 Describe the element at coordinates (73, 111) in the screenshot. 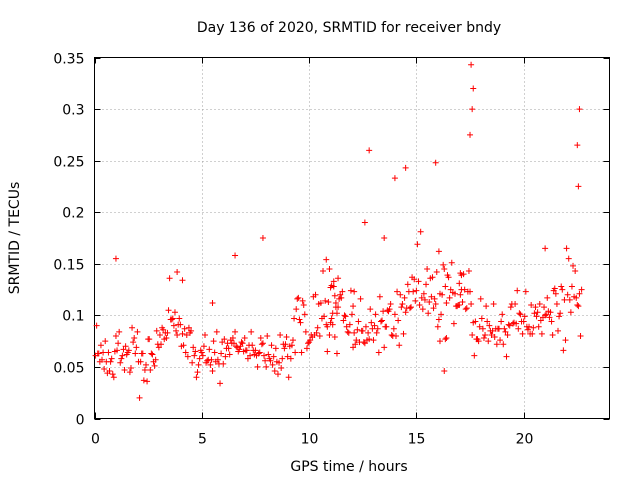

I see `y-tick-label: 0.3` at that location.